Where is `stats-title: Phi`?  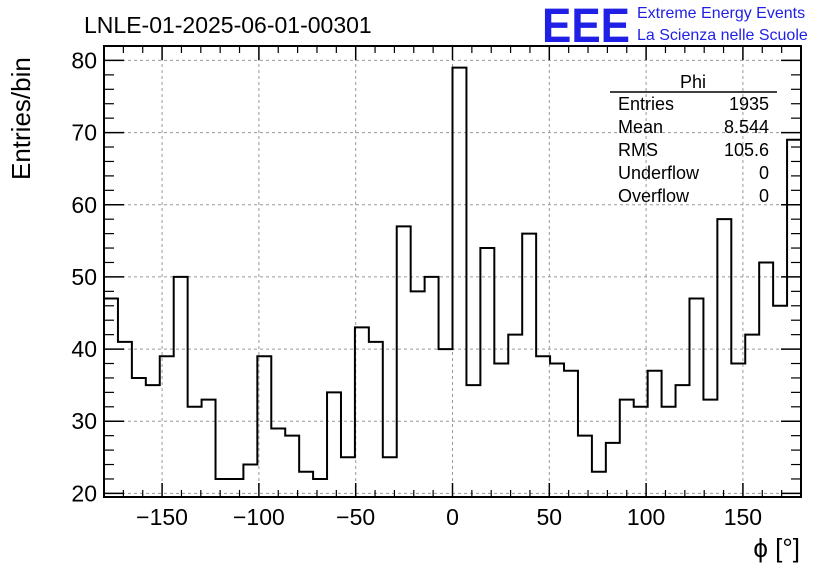
stats-title: Phi is located at coordinates (693, 82).